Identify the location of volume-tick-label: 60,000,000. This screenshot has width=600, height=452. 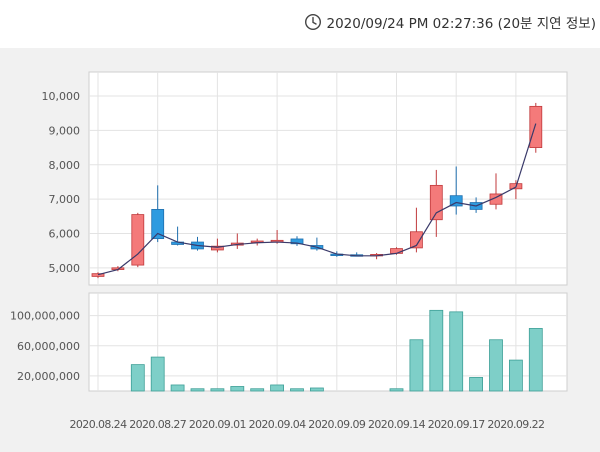
(48, 346).